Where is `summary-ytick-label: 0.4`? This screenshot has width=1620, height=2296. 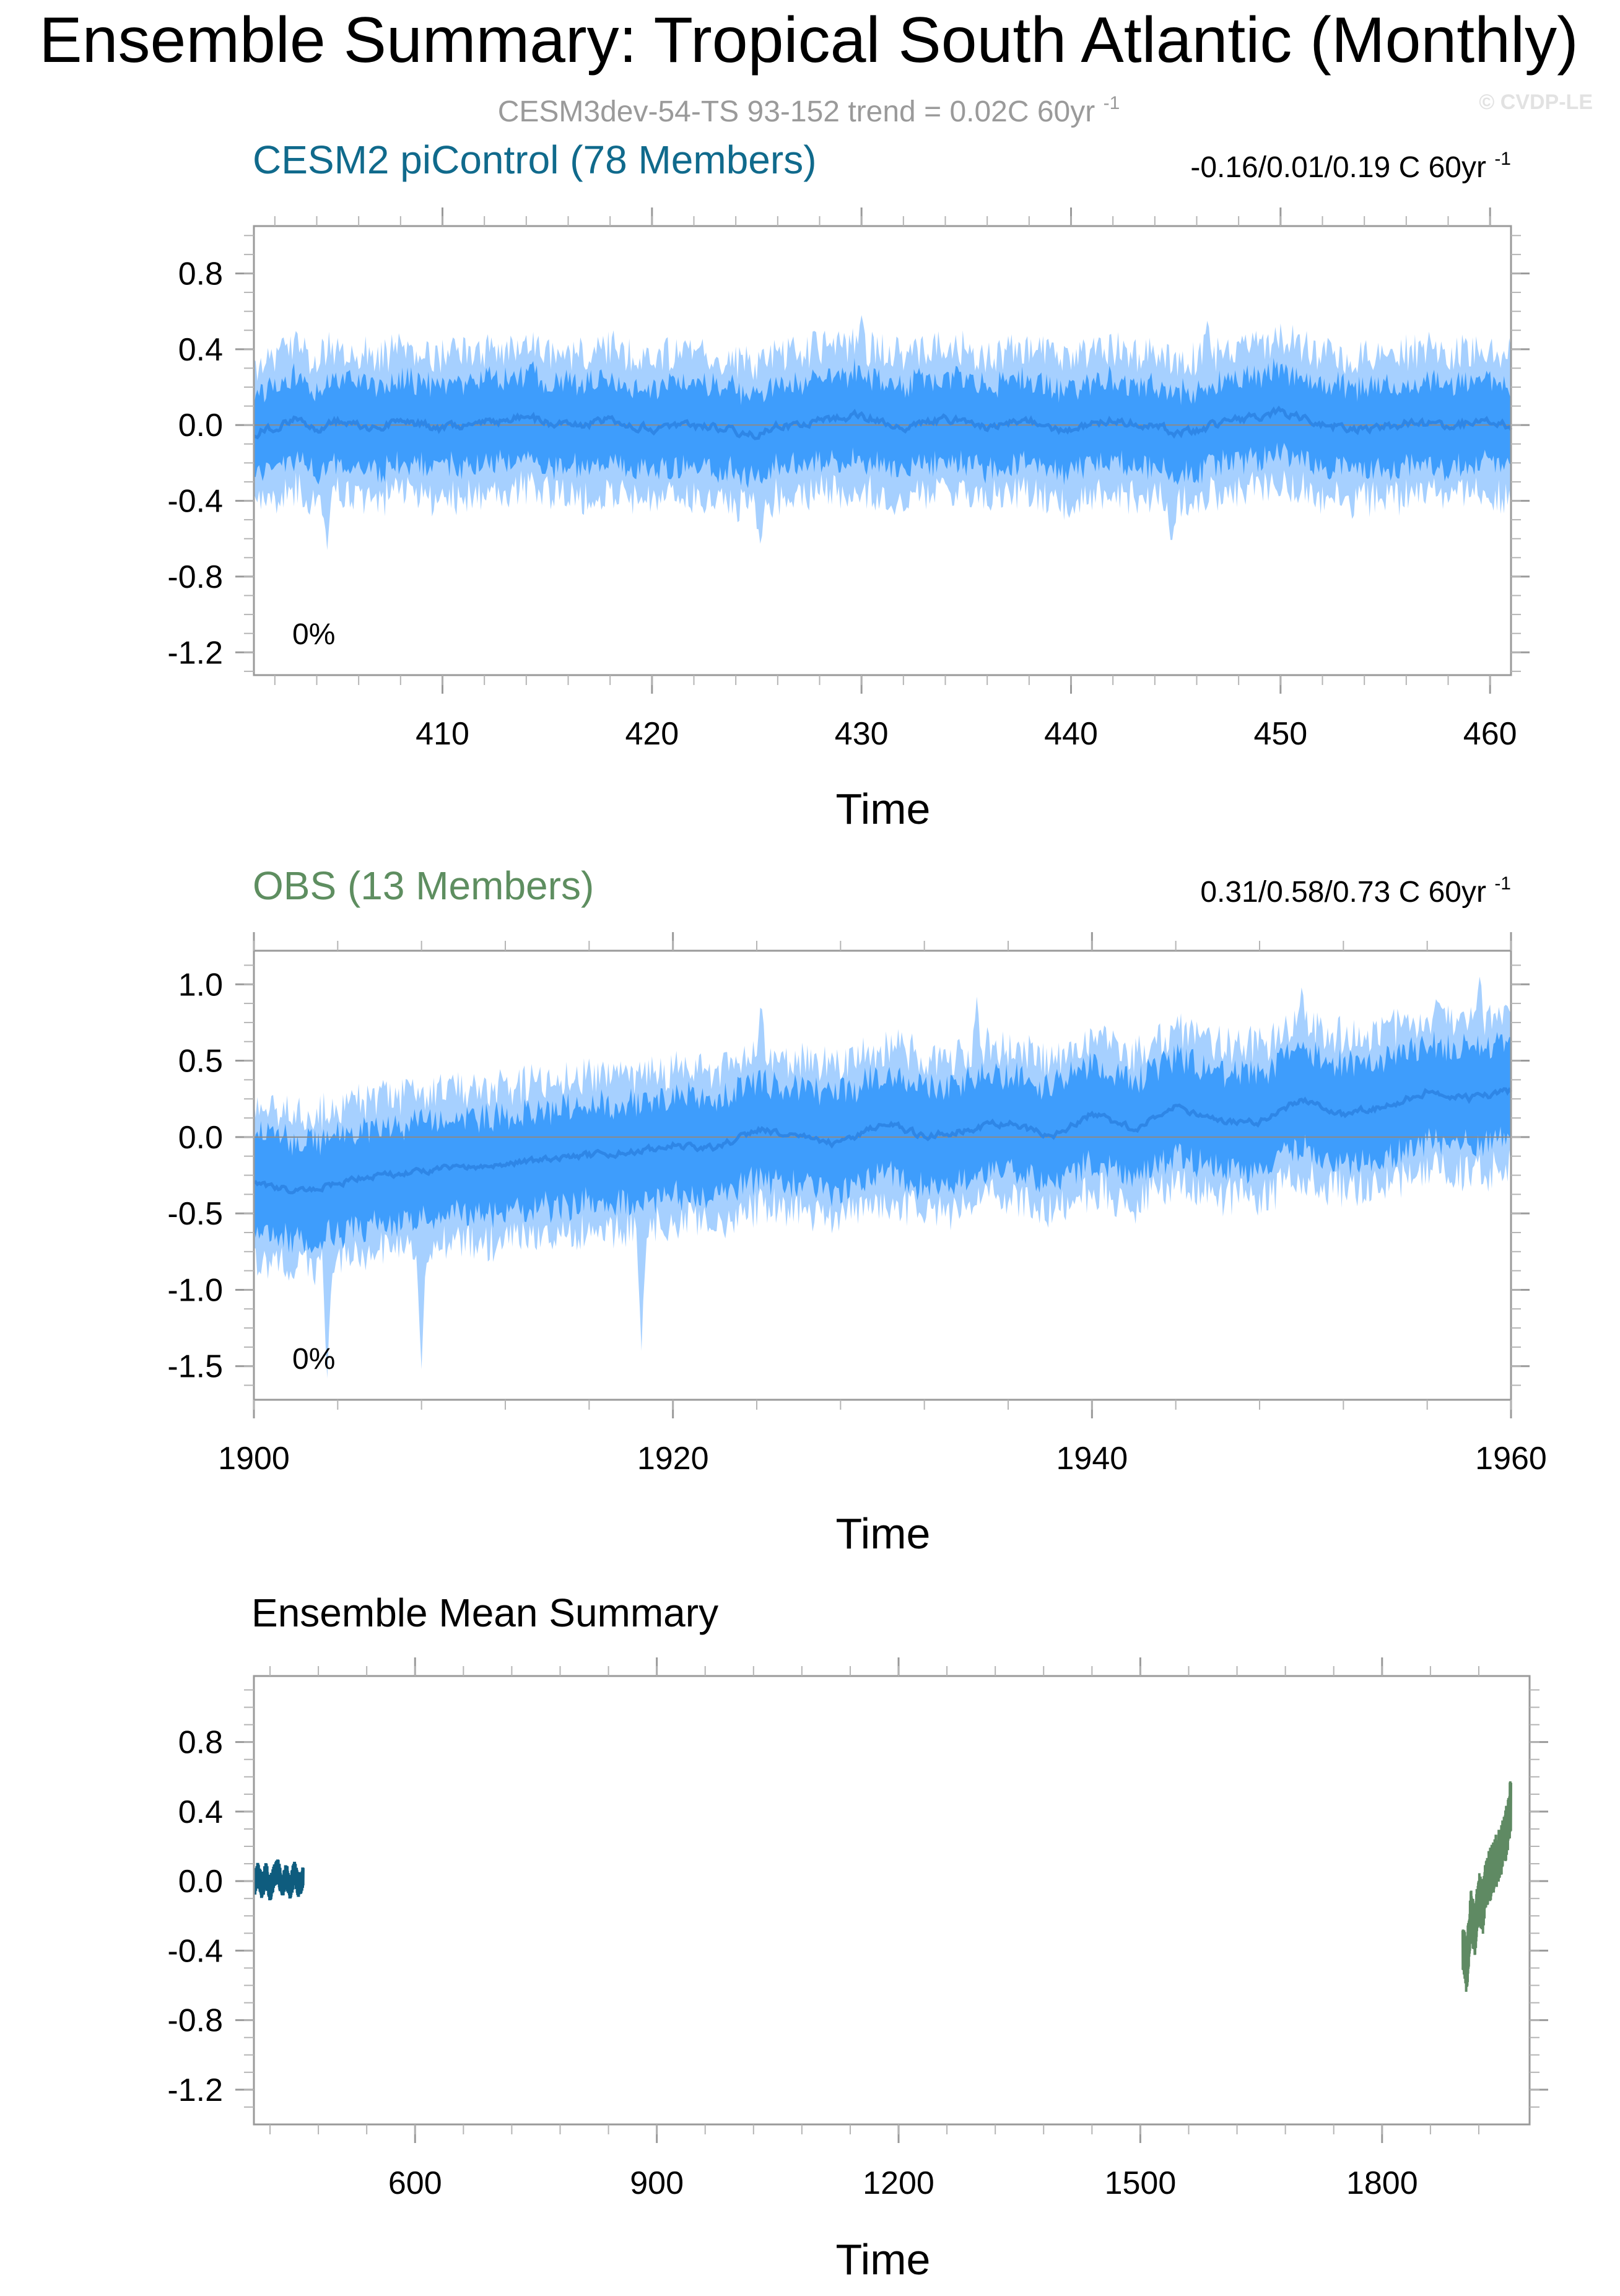
summary-ytick-label: 0.4 is located at coordinates (200, 1812).